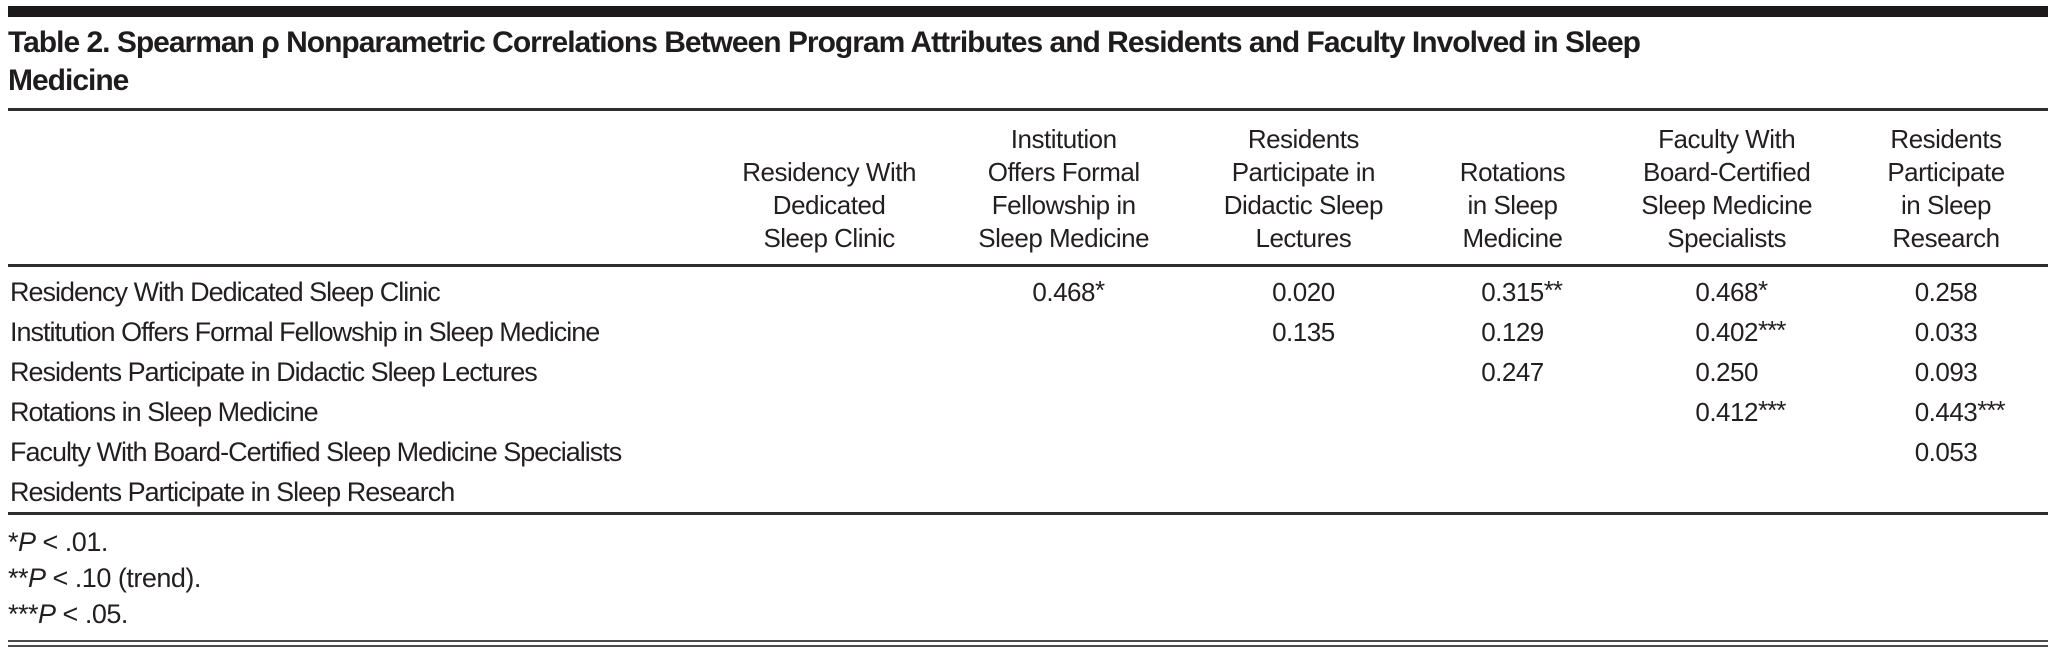 The image size is (2056, 647). I want to click on table-row: Residents Participate in Sleep Research, so click(1028, 493).